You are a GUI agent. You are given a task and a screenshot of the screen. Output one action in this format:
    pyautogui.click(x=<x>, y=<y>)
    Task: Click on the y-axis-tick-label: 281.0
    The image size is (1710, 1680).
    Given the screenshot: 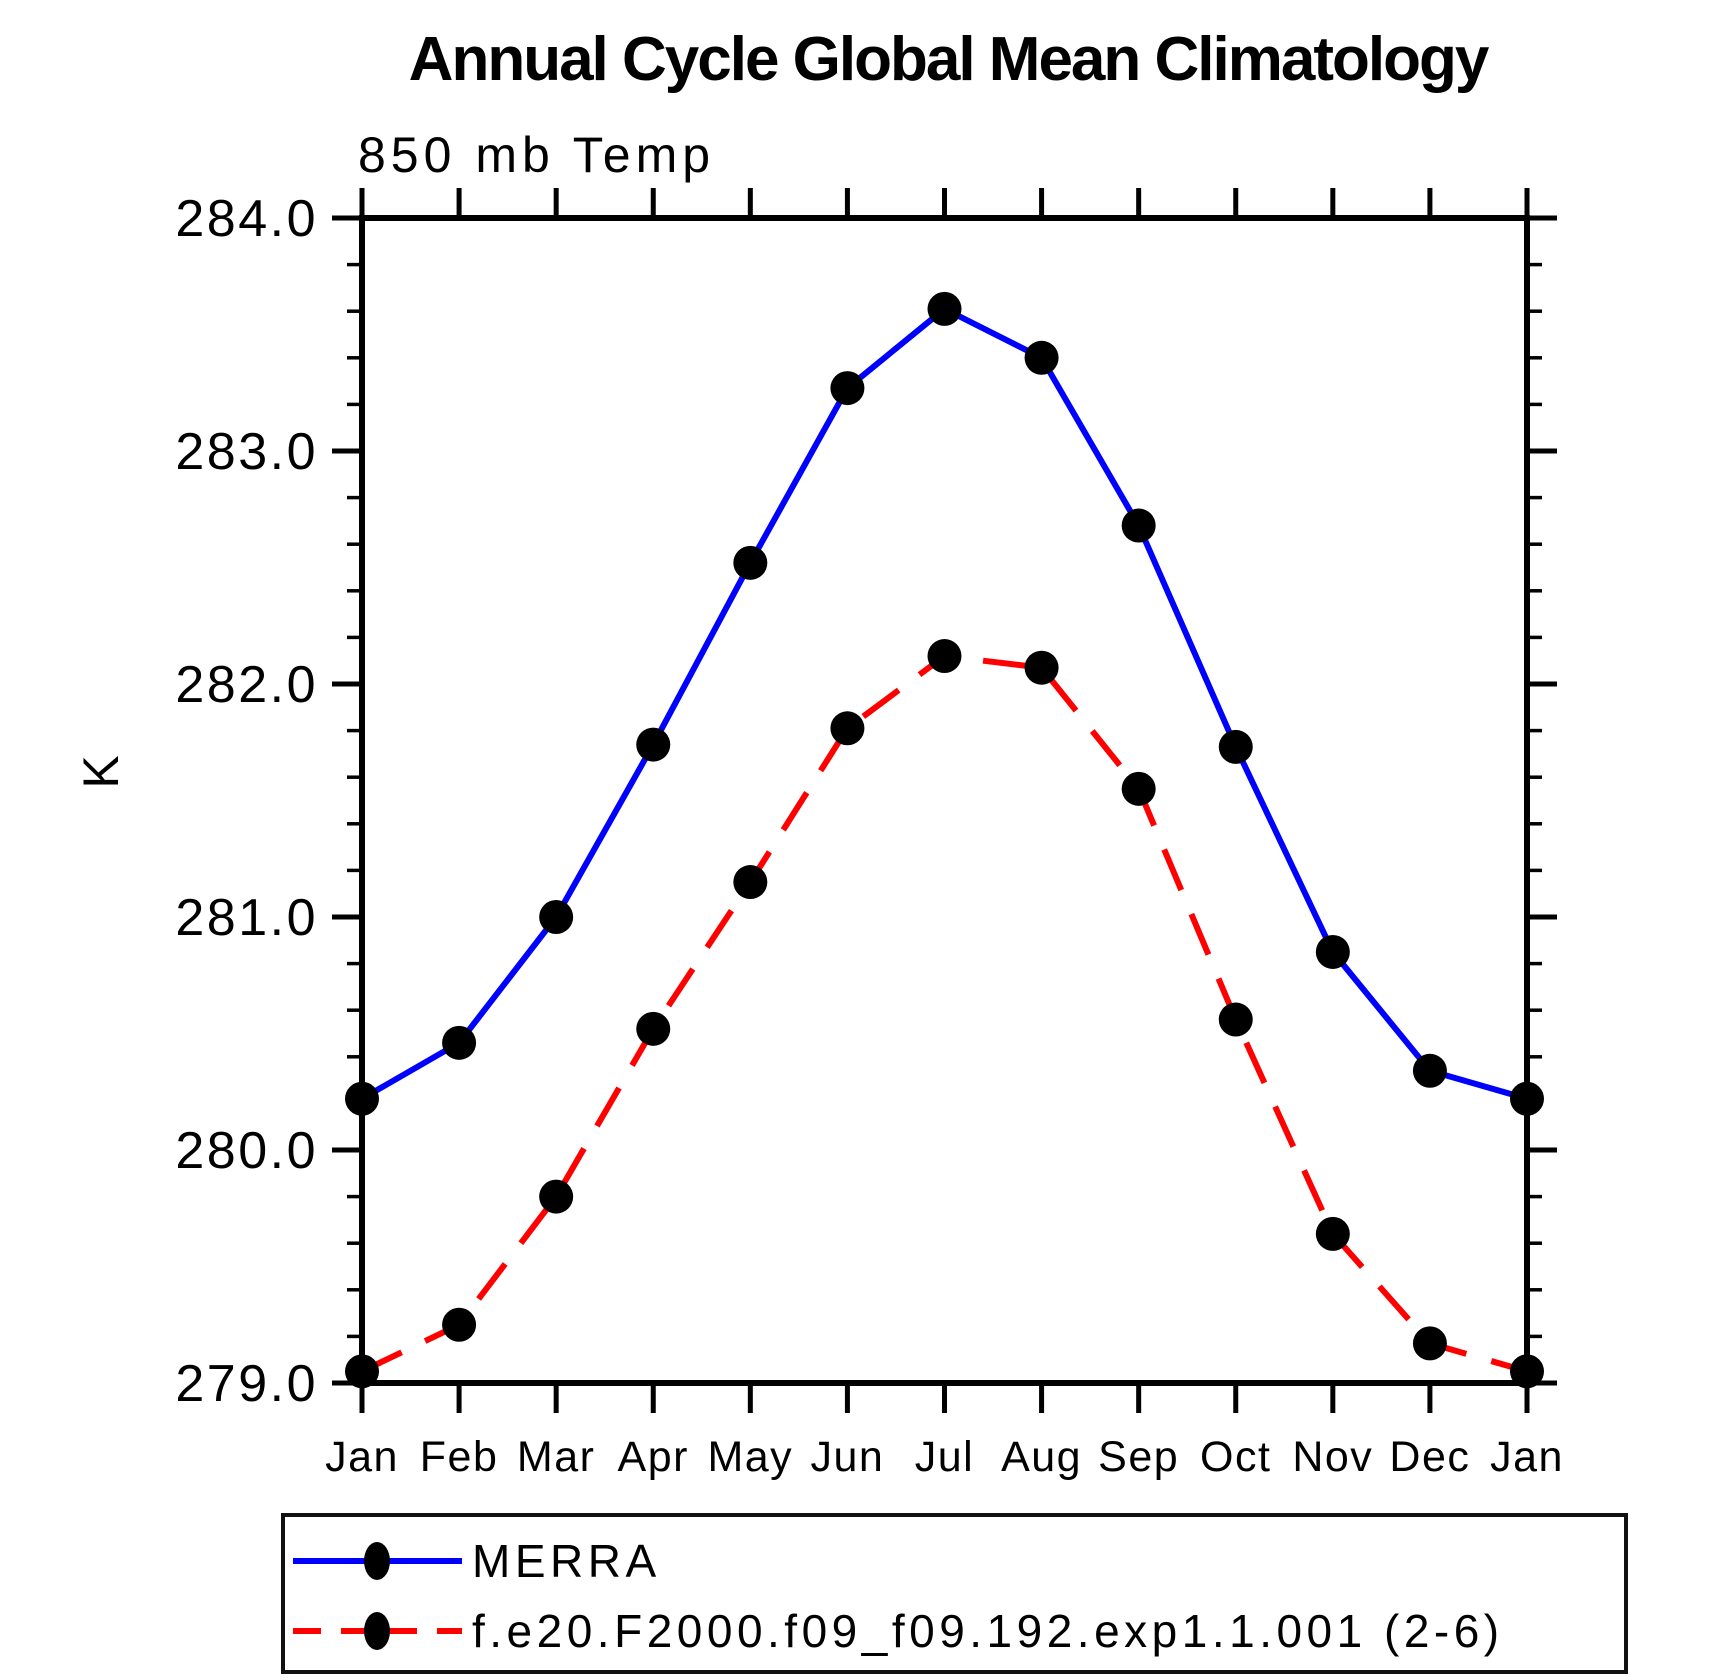 What is the action you would take?
    pyautogui.click(x=246, y=918)
    